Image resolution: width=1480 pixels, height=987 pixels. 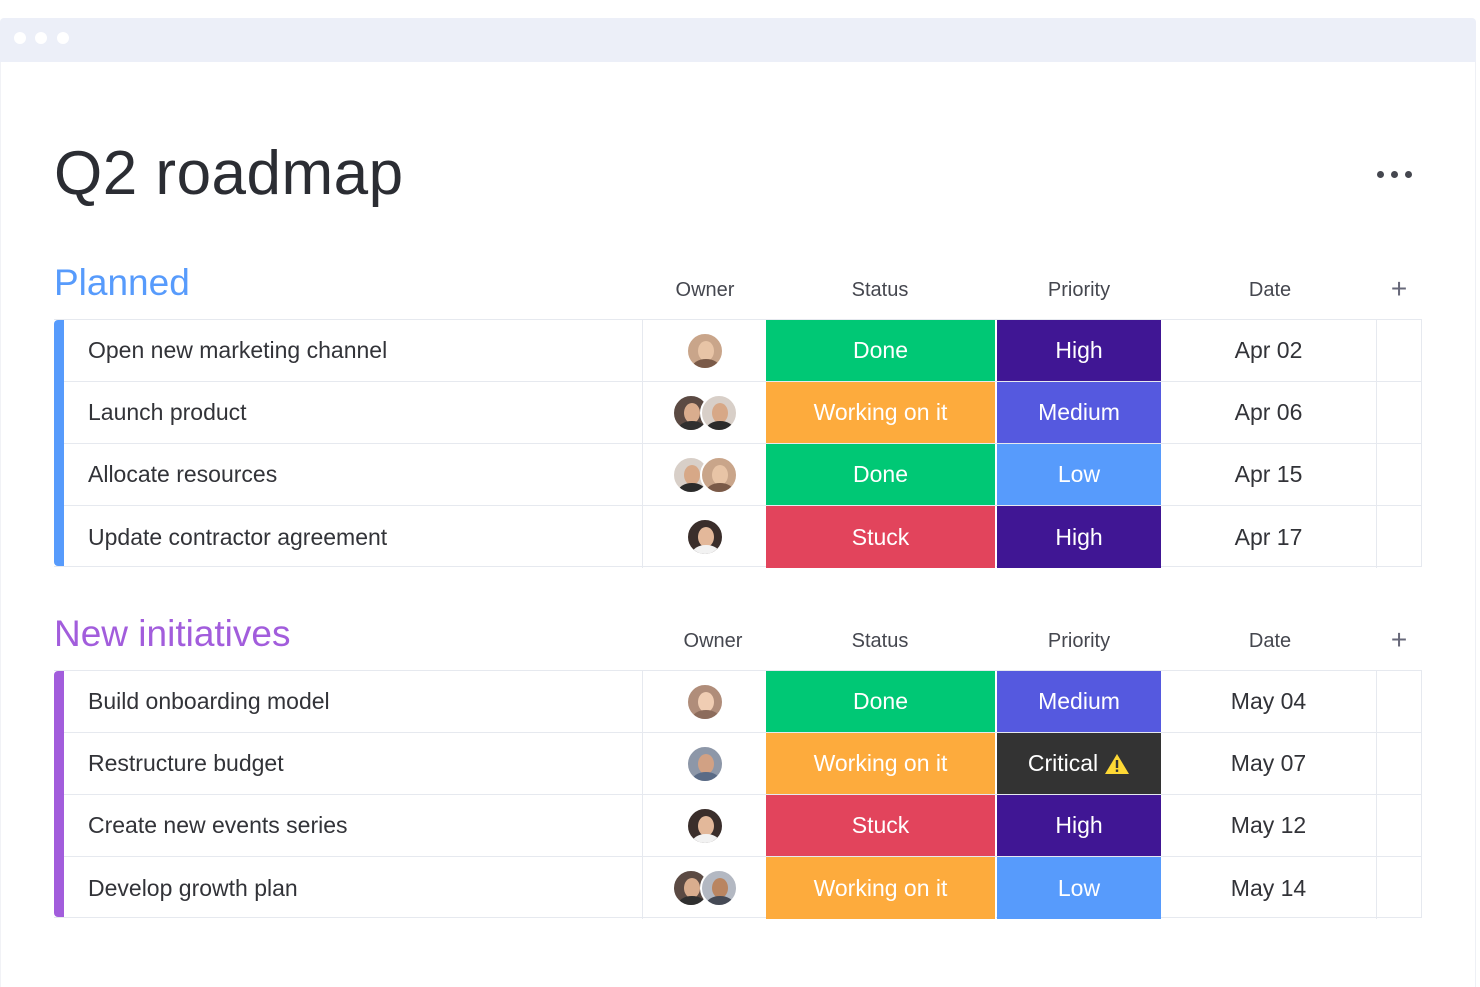 What do you see at coordinates (1269, 763) in the screenshot?
I see `date-cell: May 07` at bounding box center [1269, 763].